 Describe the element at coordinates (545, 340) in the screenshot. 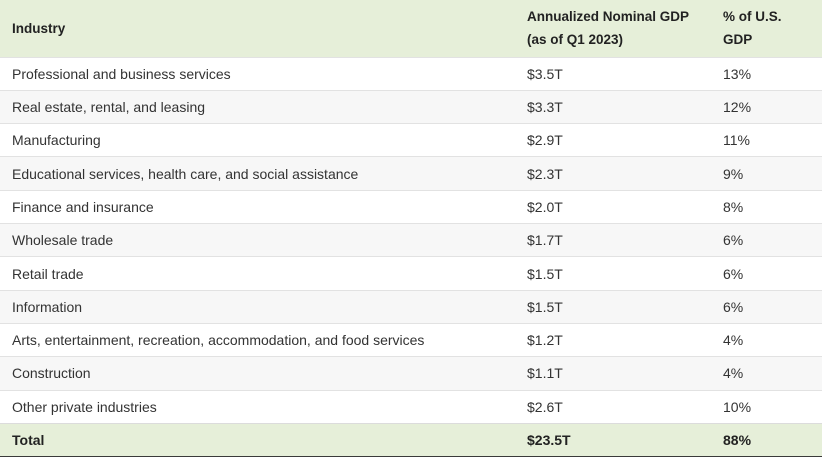

I see `cell-gdp: $1.2T` at that location.